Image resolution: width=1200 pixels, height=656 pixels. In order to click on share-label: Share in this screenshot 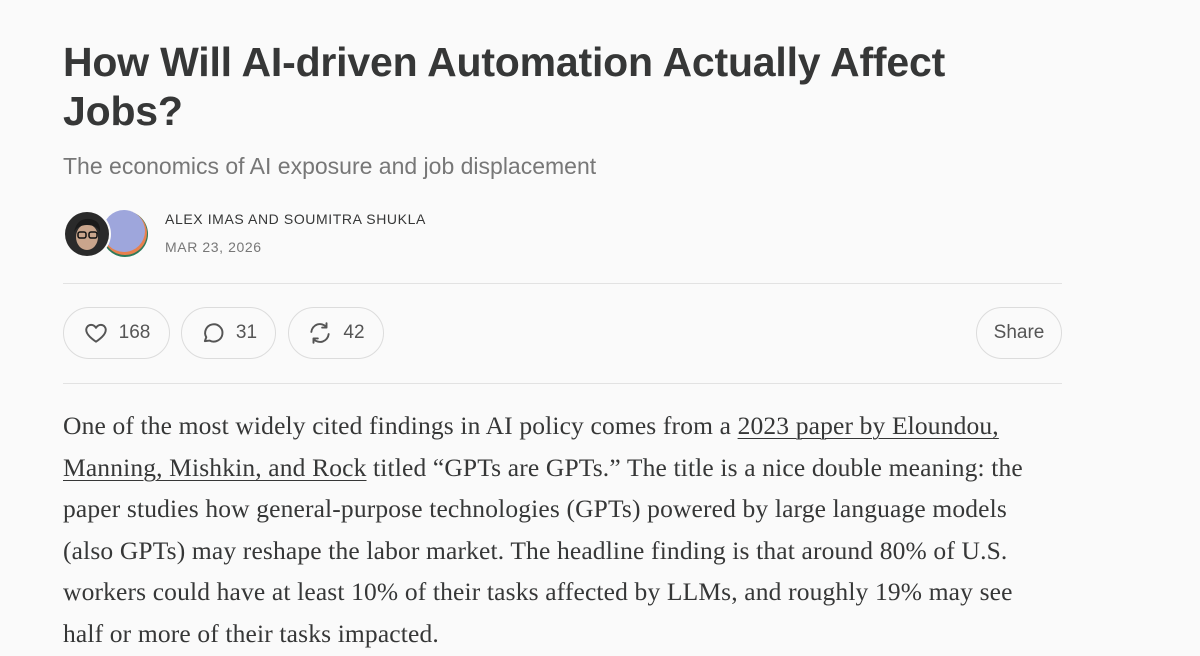, I will do `click(1019, 332)`.